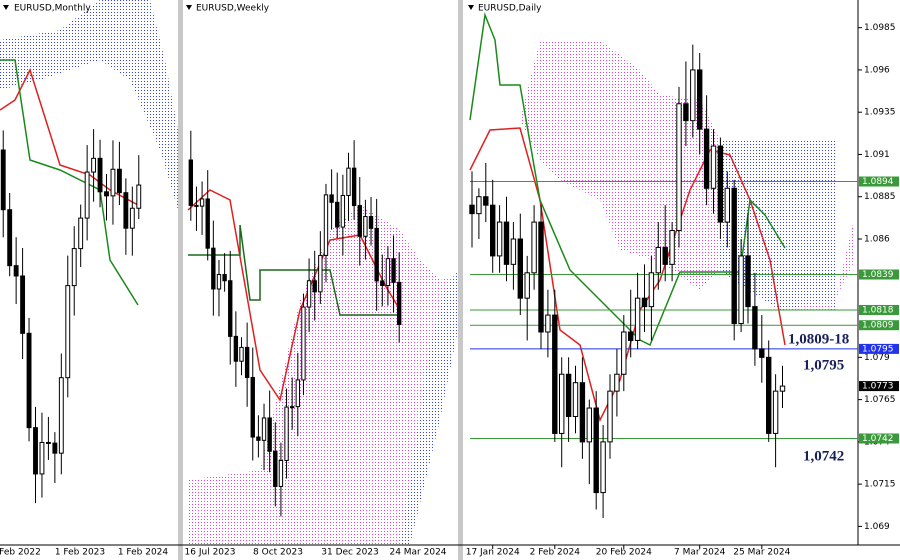 This screenshot has width=900, height=560. Describe the element at coordinates (880, 485) in the screenshot. I see `y-tick-label: 1.0715` at that location.